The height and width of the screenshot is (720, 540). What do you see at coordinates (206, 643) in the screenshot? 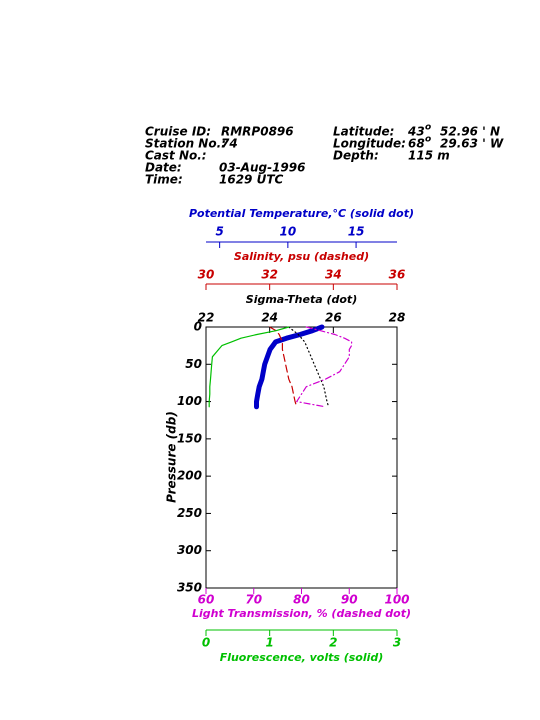
I see `x-tick-label: 0` at bounding box center [206, 643].